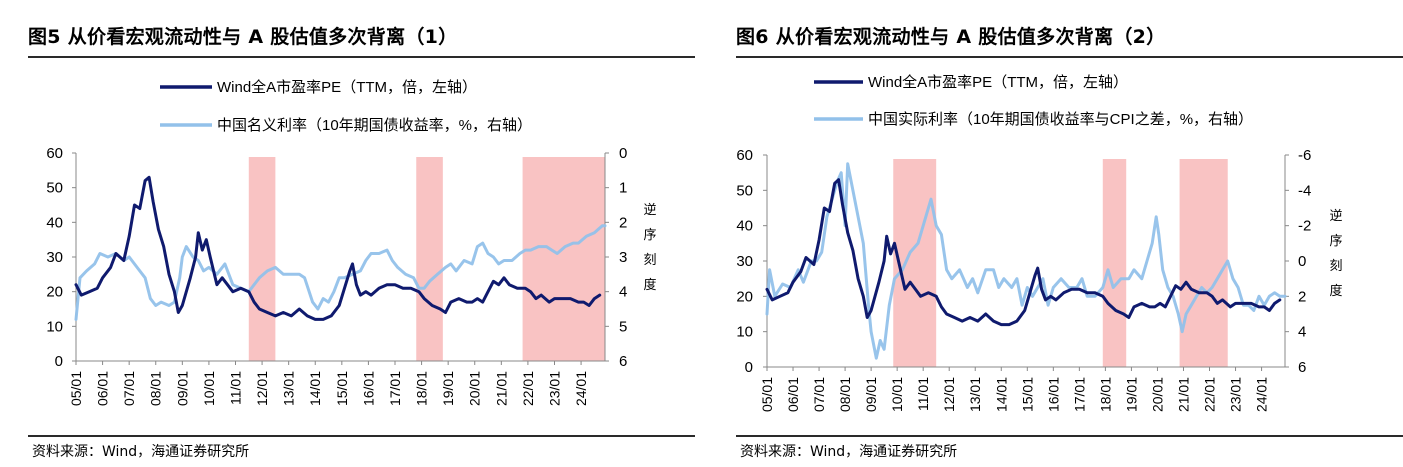 The height and width of the screenshot is (467, 1403). What do you see at coordinates (623, 326) in the screenshot?
I see `right-tick-label: 5` at bounding box center [623, 326].